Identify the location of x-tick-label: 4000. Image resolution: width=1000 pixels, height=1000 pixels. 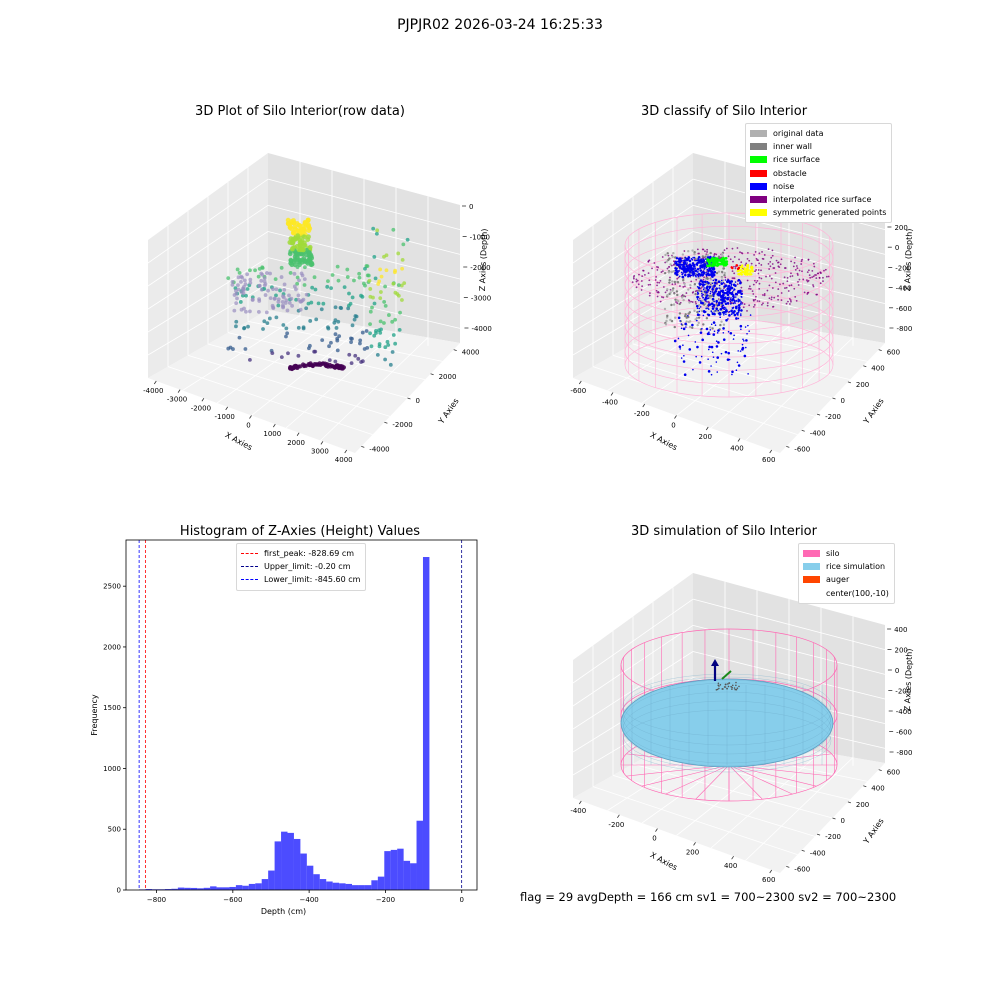
(344, 460).